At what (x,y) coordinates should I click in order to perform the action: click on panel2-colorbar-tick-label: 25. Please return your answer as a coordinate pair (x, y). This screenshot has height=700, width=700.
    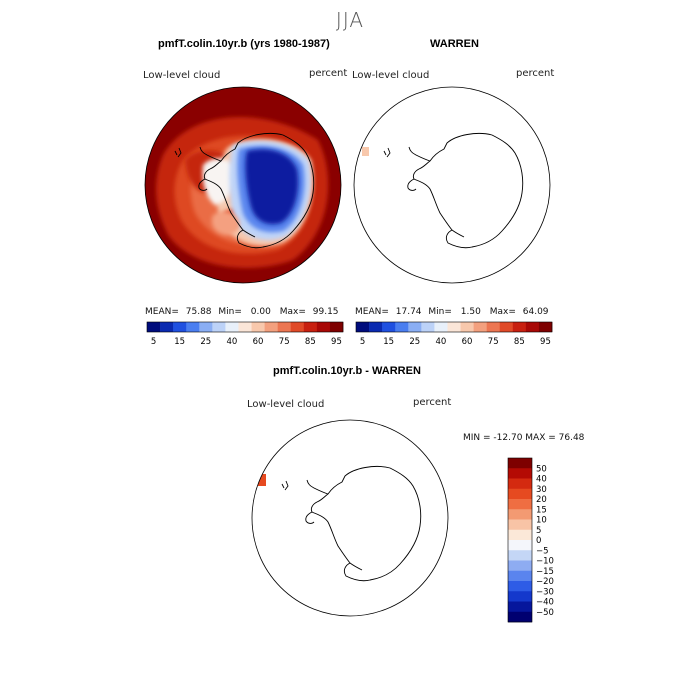
    Looking at the image, I should click on (414, 342).